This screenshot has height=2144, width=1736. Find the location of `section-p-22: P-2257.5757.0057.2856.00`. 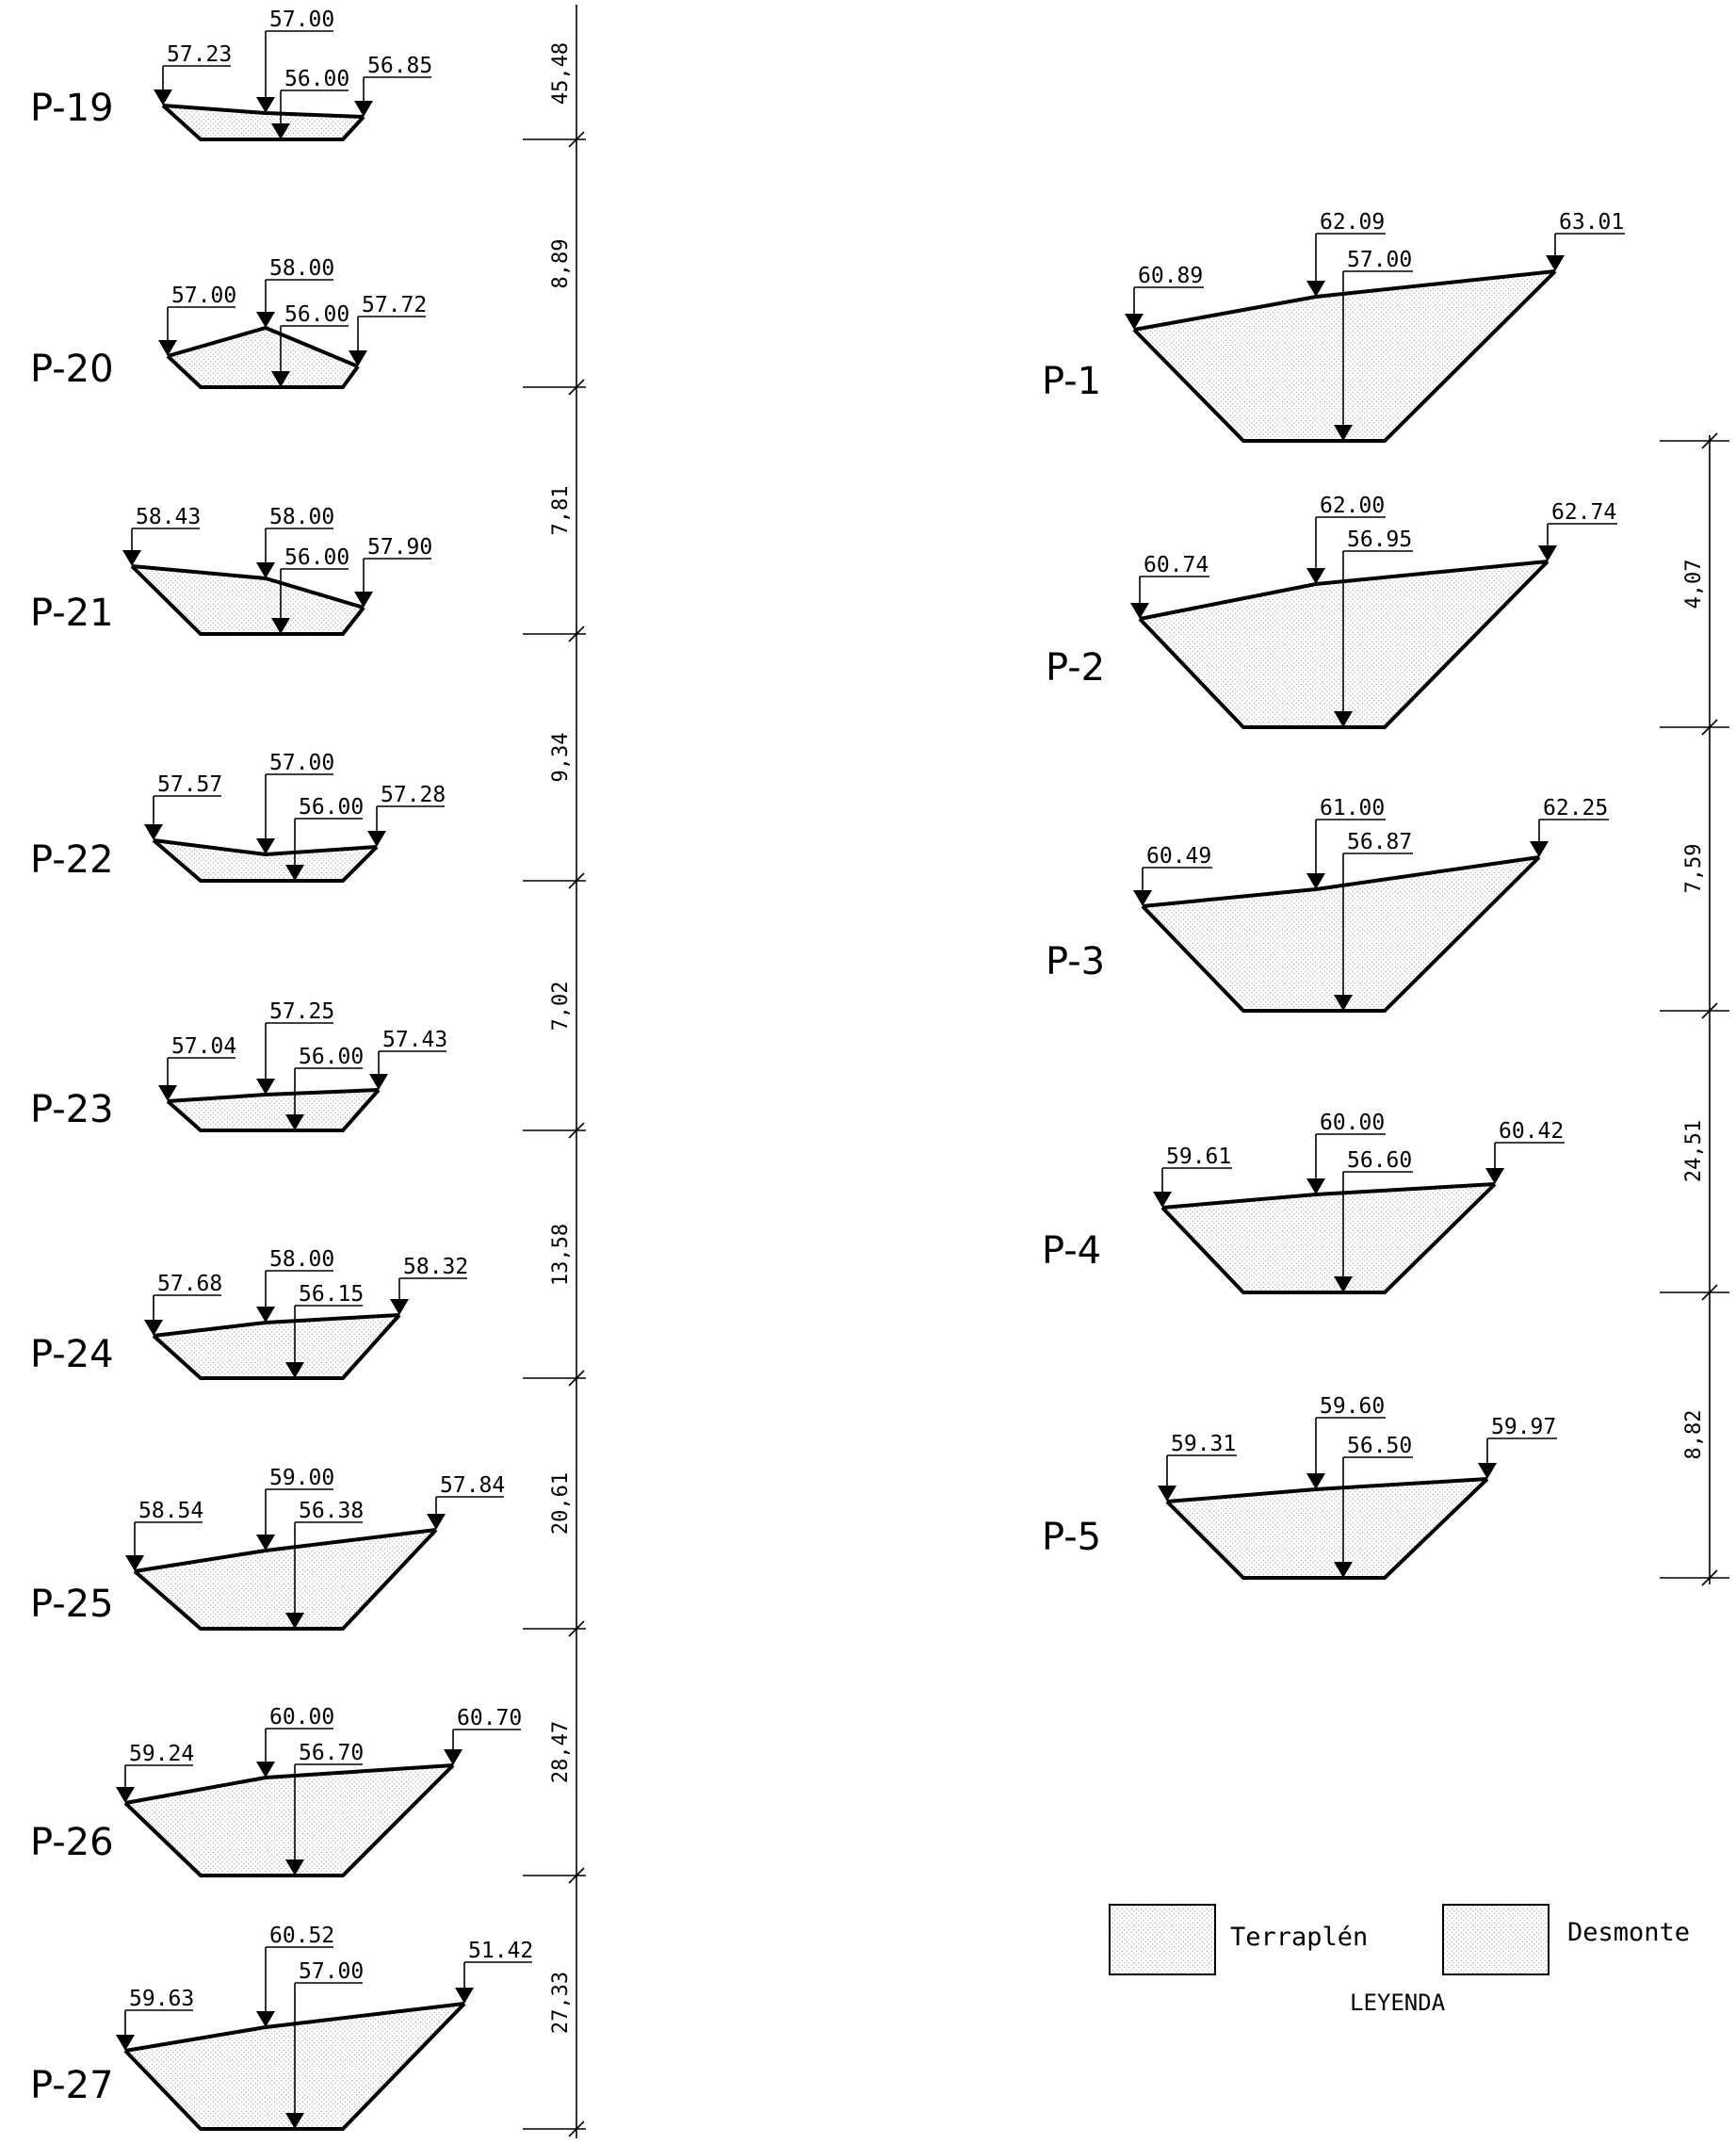

section-p-22: P-2257.5757.0057.2856.00 is located at coordinates (238, 816).